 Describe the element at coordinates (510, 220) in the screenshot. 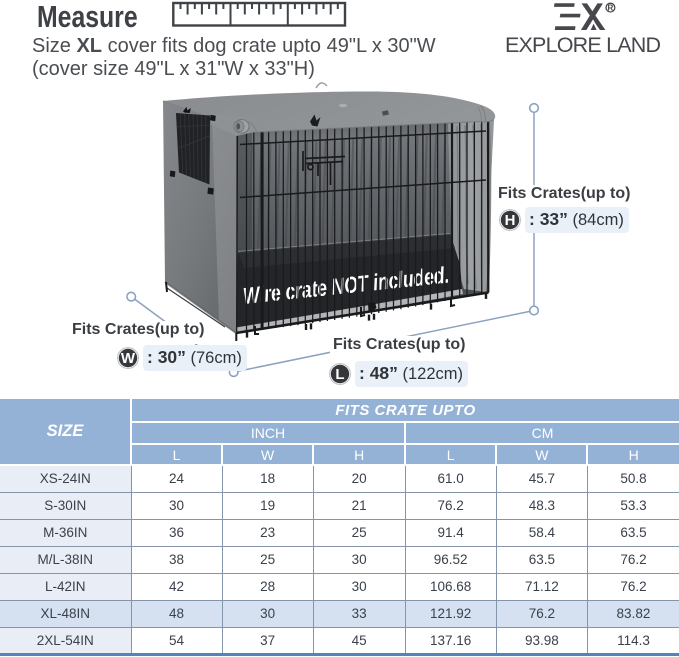

I see `svg-text: H` at that location.